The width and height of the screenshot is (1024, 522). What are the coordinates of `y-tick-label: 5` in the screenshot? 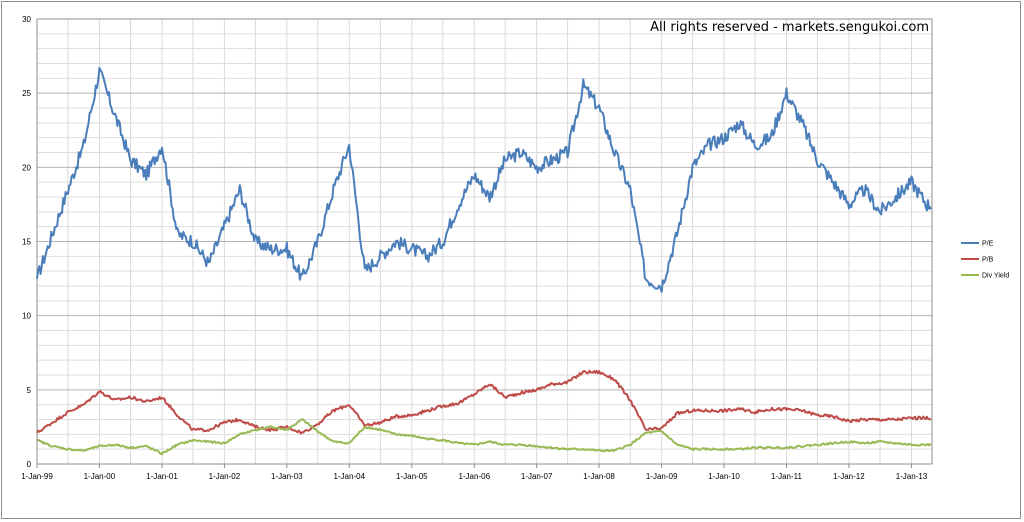 It's located at (29, 390).